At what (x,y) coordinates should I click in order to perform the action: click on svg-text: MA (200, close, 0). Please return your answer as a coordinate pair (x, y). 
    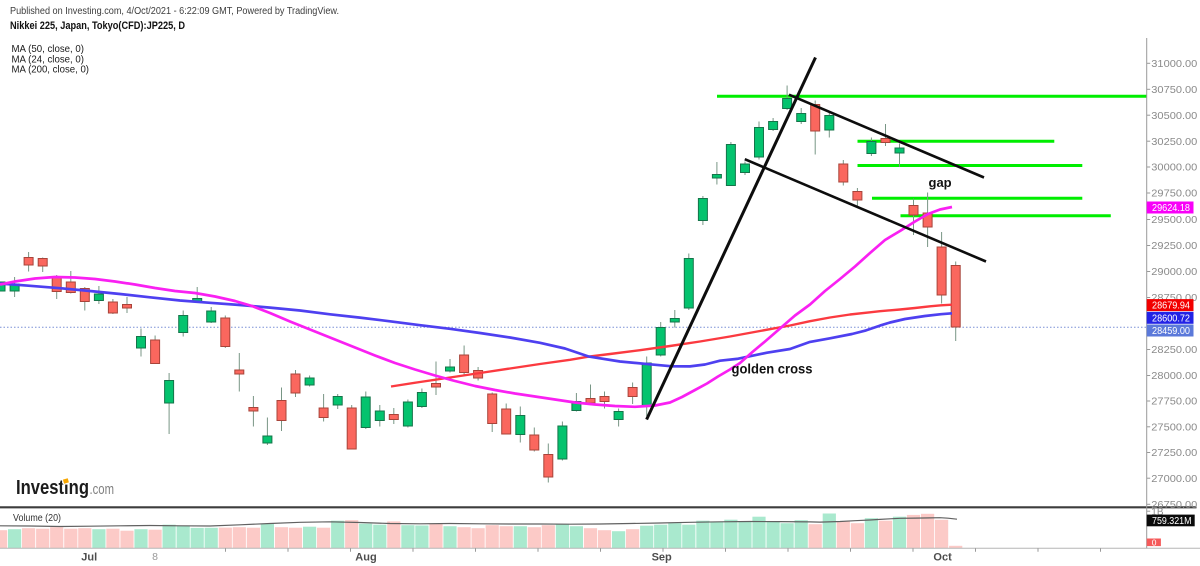
    Looking at the image, I should click on (51, 70).